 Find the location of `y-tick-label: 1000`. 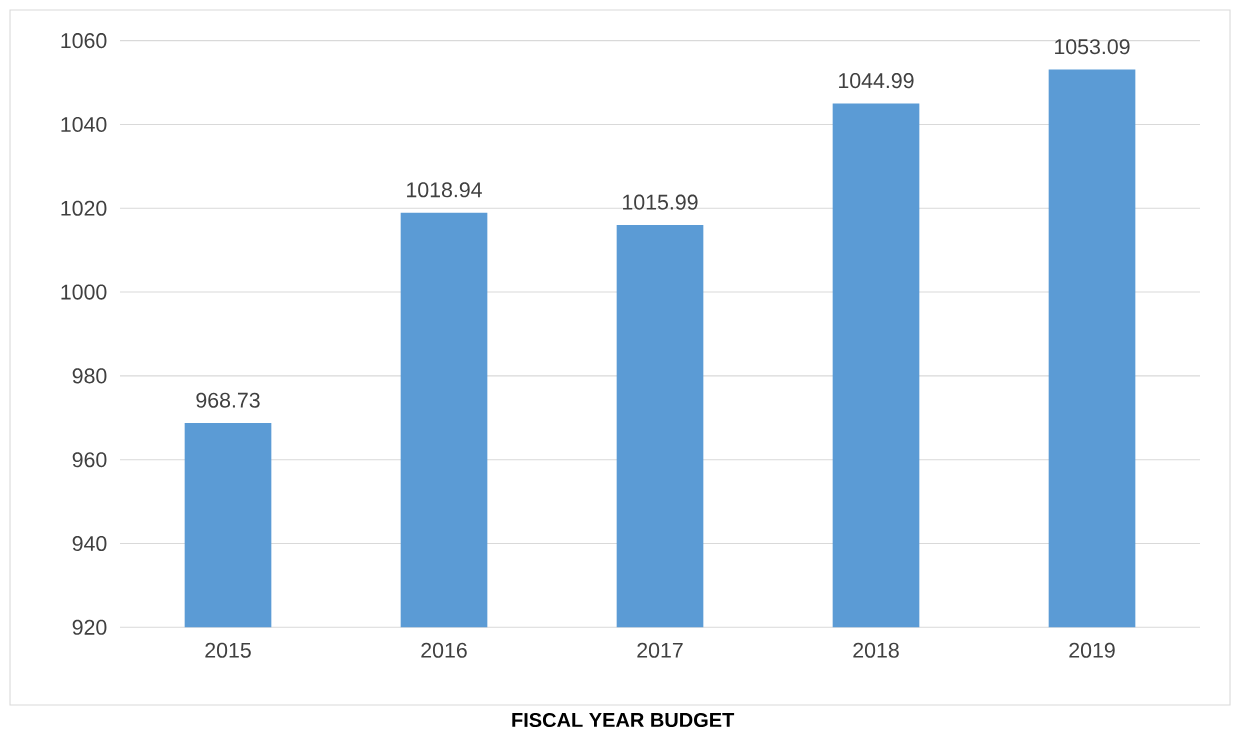

y-tick-label: 1000 is located at coordinates (84, 292).